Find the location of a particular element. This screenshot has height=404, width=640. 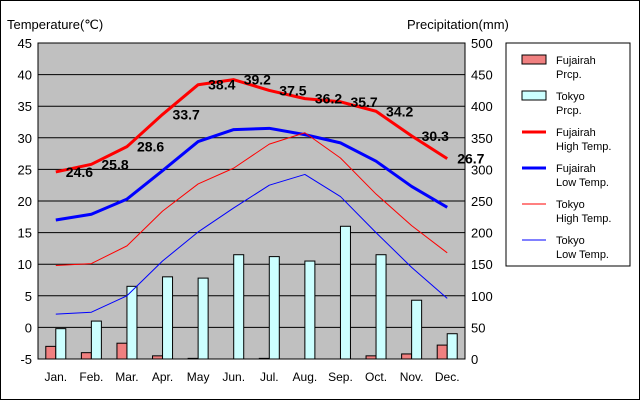

x-tick-label: Dec. is located at coordinates (447, 377).